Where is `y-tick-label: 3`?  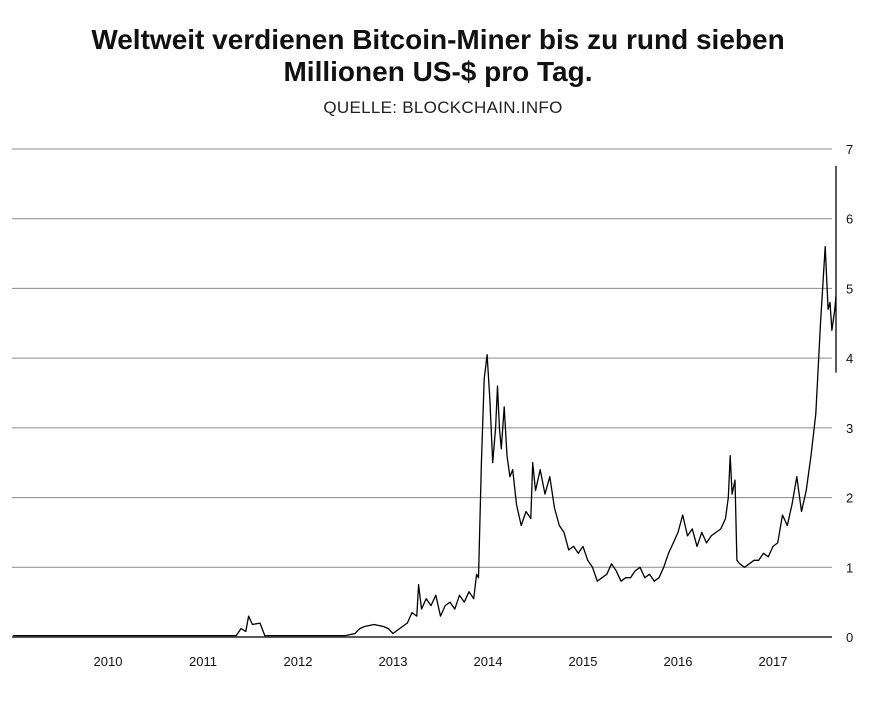
y-tick-label: 3 is located at coordinates (849, 428).